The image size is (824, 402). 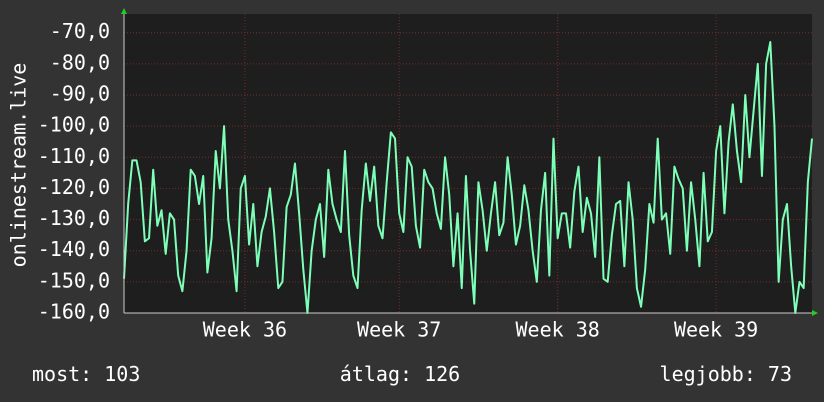 I want to click on stat: most: 103, so click(x=86, y=374).